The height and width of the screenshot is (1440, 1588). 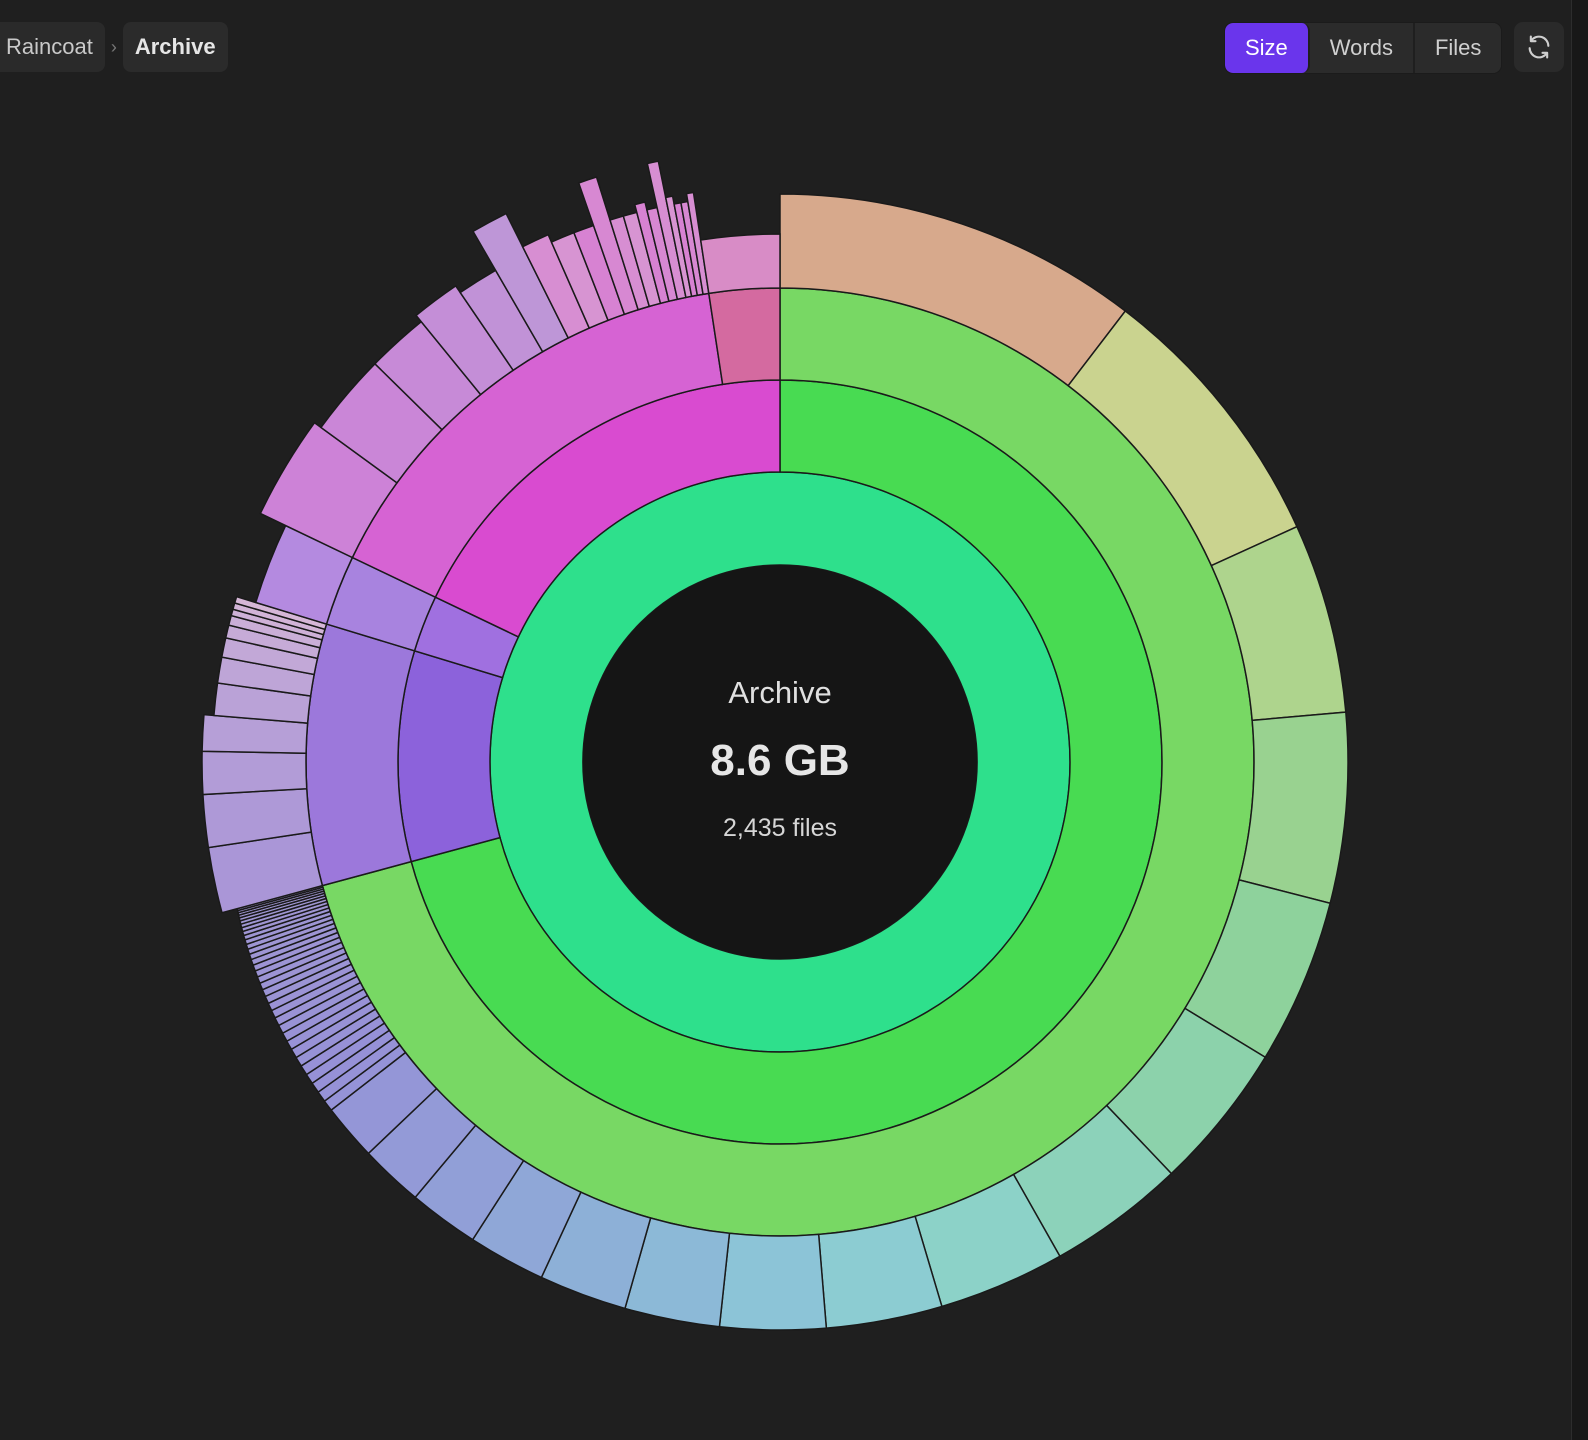 I want to click on refresh-icon, so click(x=1539, y=47).